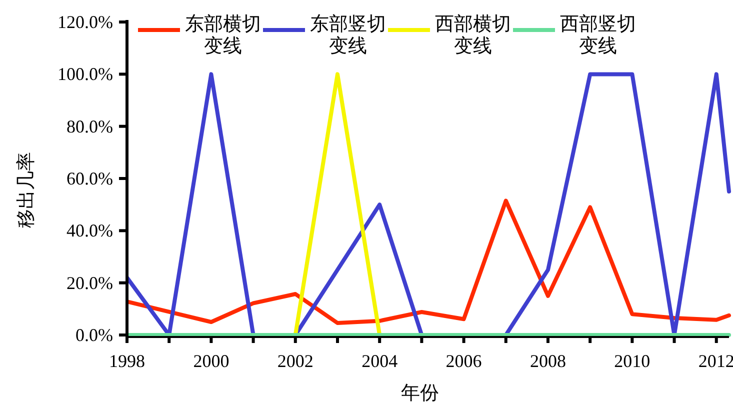 The width and height of the screenshot is (733, 406). What do you see at coordinates (89, 230) in the screenshot?
I see `y-tick-label: 40.0%` at bounding box center [89, 230].